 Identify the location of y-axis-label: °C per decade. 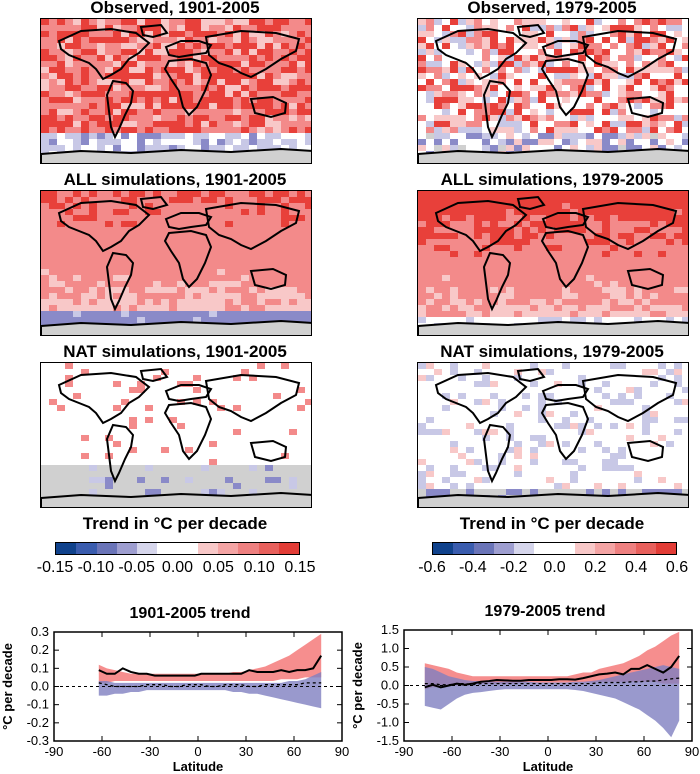
(357, 685).